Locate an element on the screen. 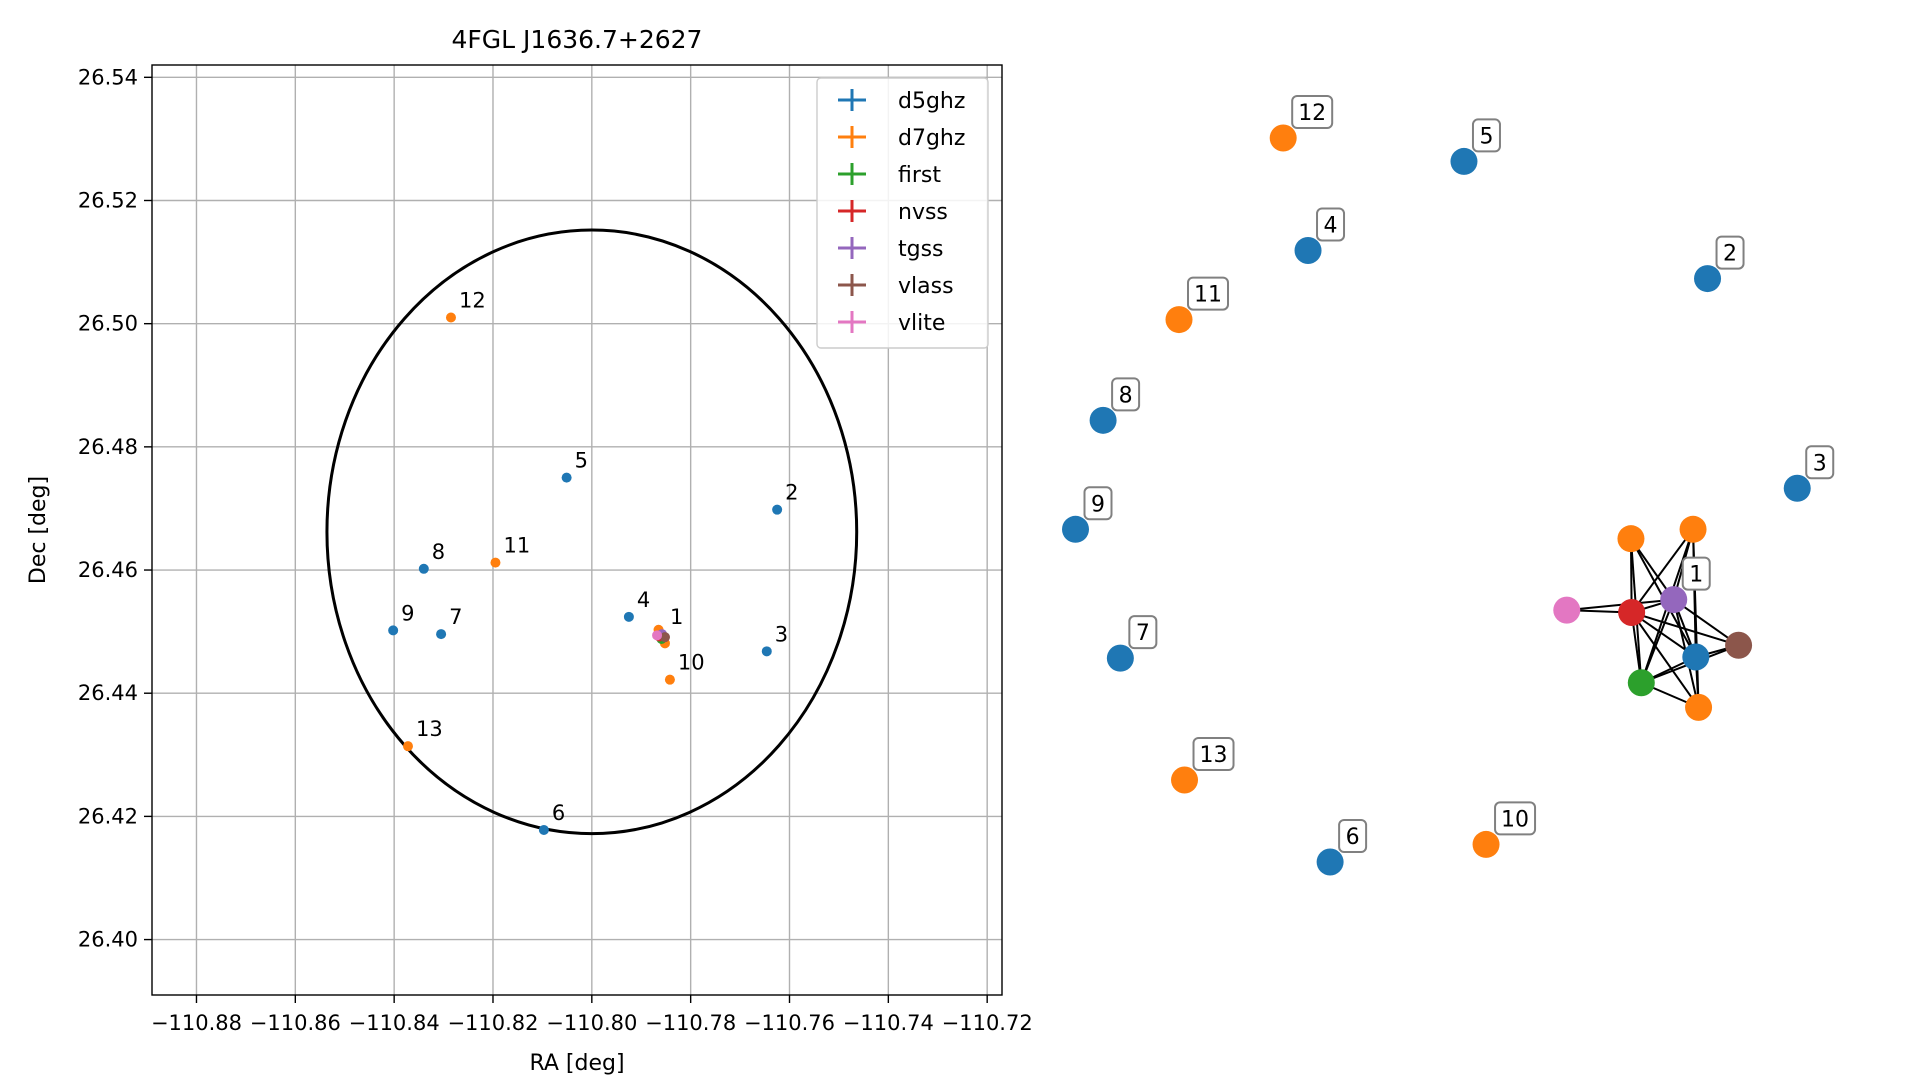 The width and height of the screenshot is (1919, 1080). network-node-label: 6 is located at coordinates (1353, 836).